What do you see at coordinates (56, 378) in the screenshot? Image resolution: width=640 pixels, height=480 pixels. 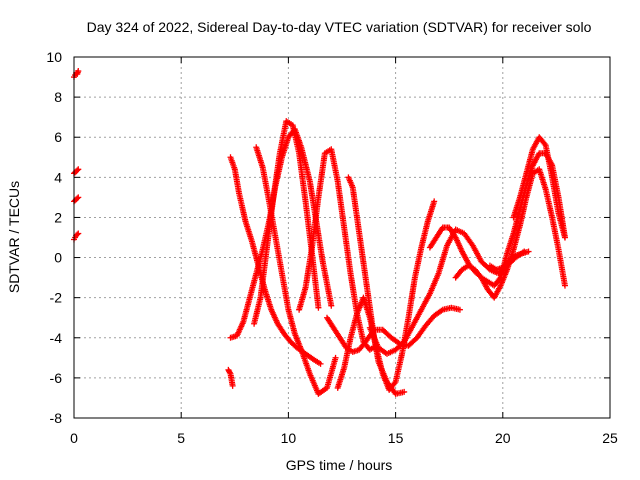 I see `y-tick-label: -6` at bounding box center [56, 378].